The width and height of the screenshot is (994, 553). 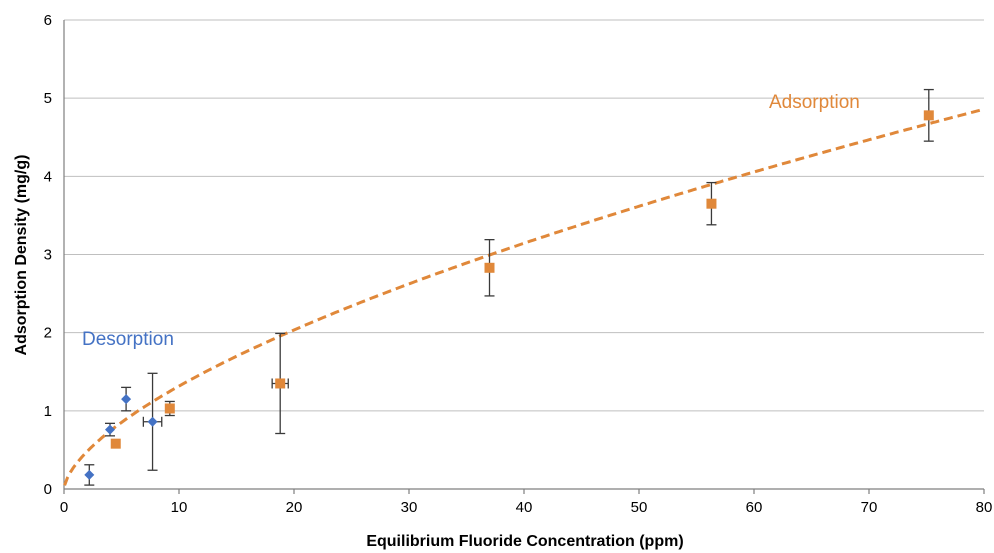 I want to click on y-tick-labels: 0 1 2 3 4 5 6, so click(x=48, y=255).